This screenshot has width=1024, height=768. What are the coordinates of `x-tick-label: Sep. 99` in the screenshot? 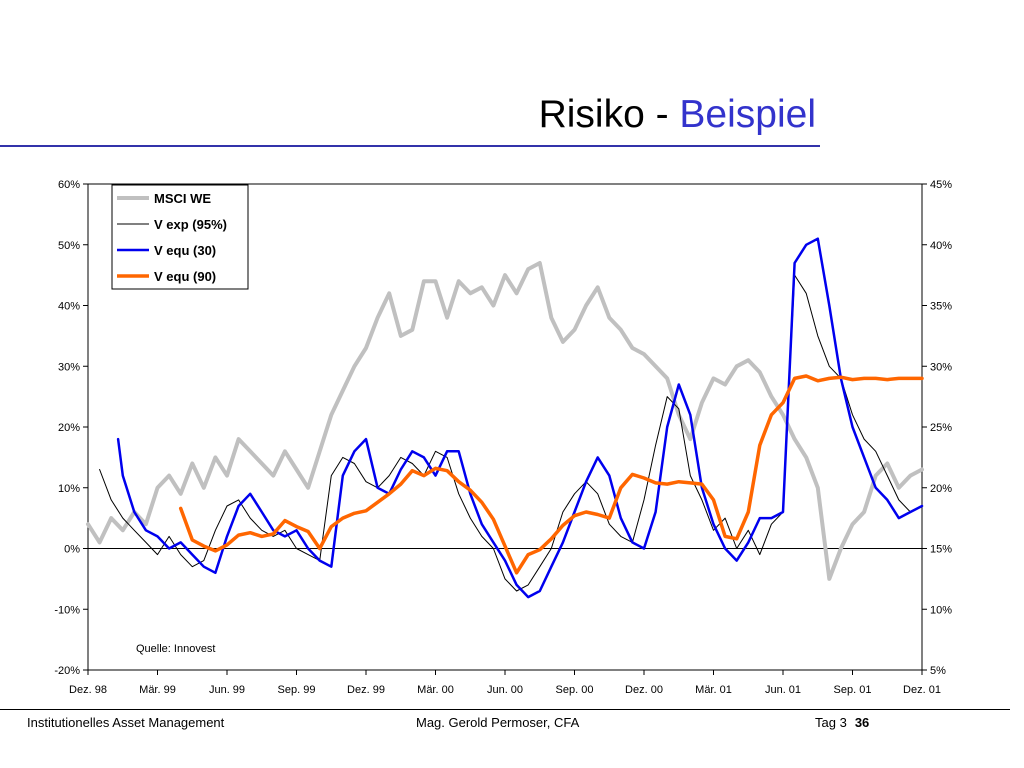 It's located at (297, 690).